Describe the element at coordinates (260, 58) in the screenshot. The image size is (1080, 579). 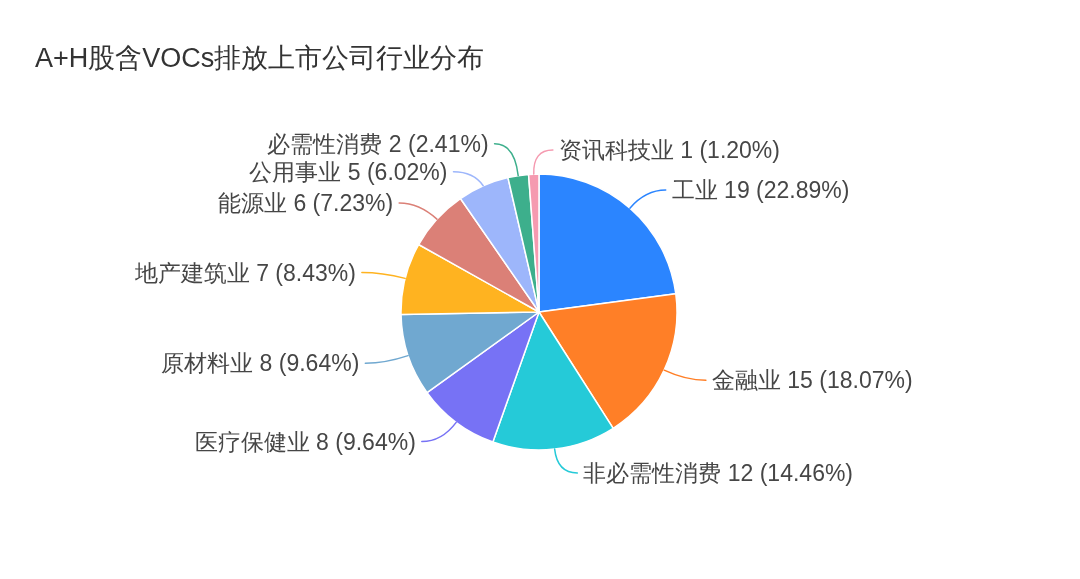
I see `chart-title: A+H股含VOCs排放上市公司行业分布` at that location.